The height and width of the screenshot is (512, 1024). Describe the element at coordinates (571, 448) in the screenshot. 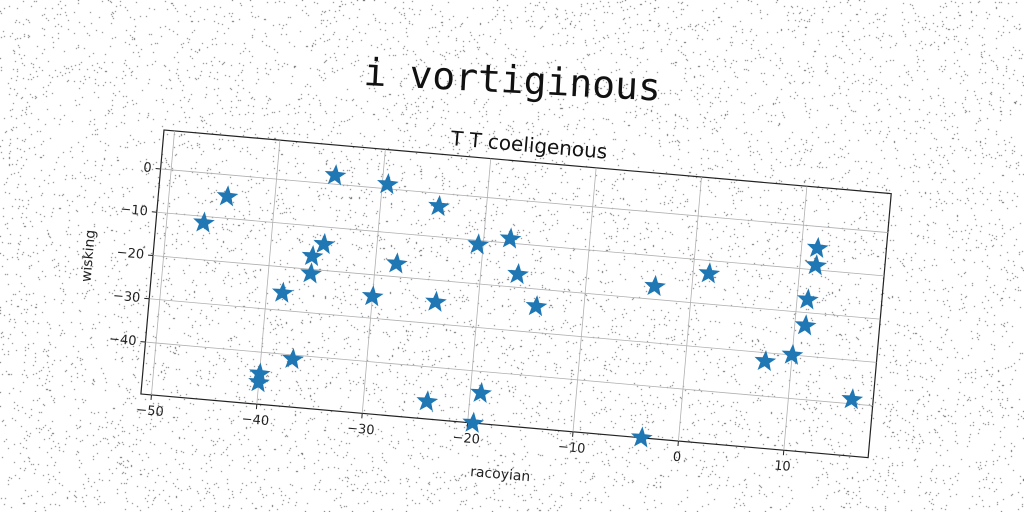

I see `x-tick-label: −10` at that location.